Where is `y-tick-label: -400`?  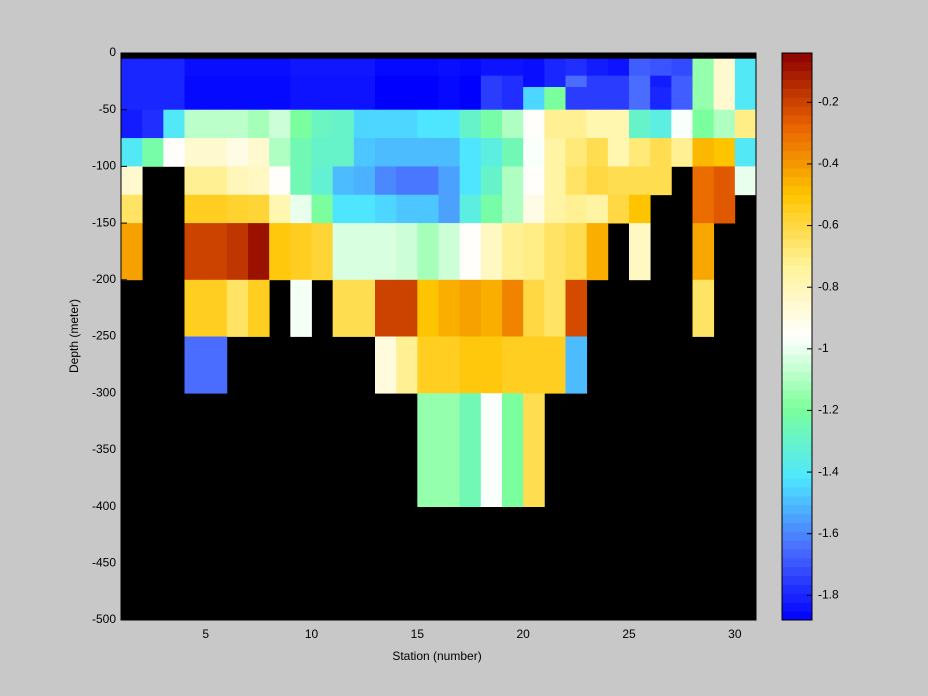 y-tick-label: -400 is located at coordinates (104, 506).